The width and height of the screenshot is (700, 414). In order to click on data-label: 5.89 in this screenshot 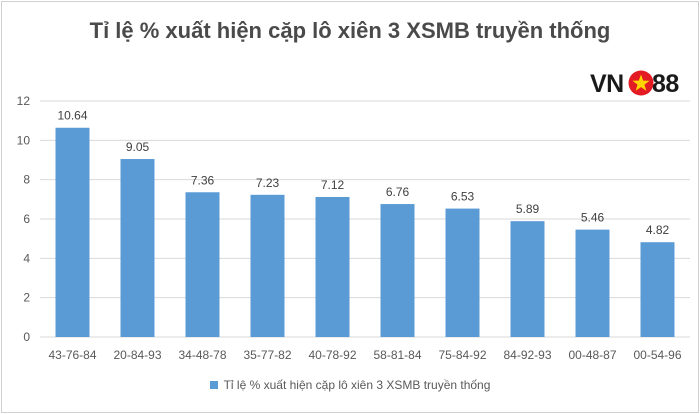, I will do `click(528, 209)`.